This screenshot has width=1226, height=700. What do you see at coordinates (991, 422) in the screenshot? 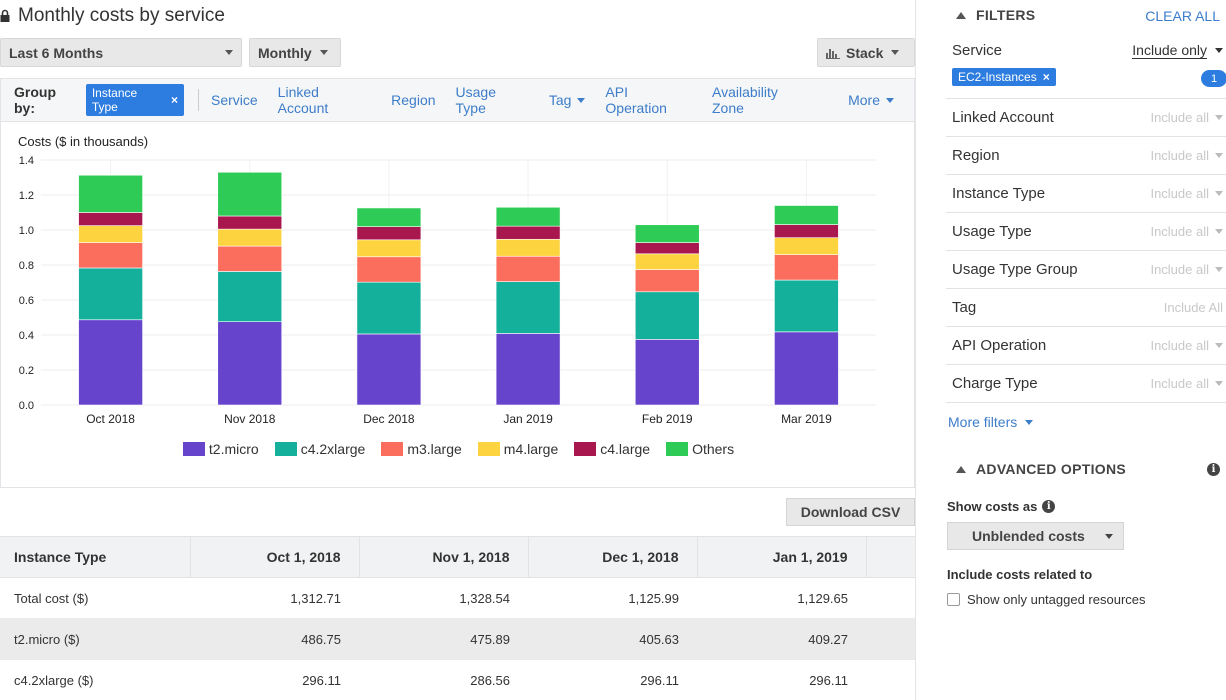
I see `more-filters-link: More filters` at bounding box center [991, 422].